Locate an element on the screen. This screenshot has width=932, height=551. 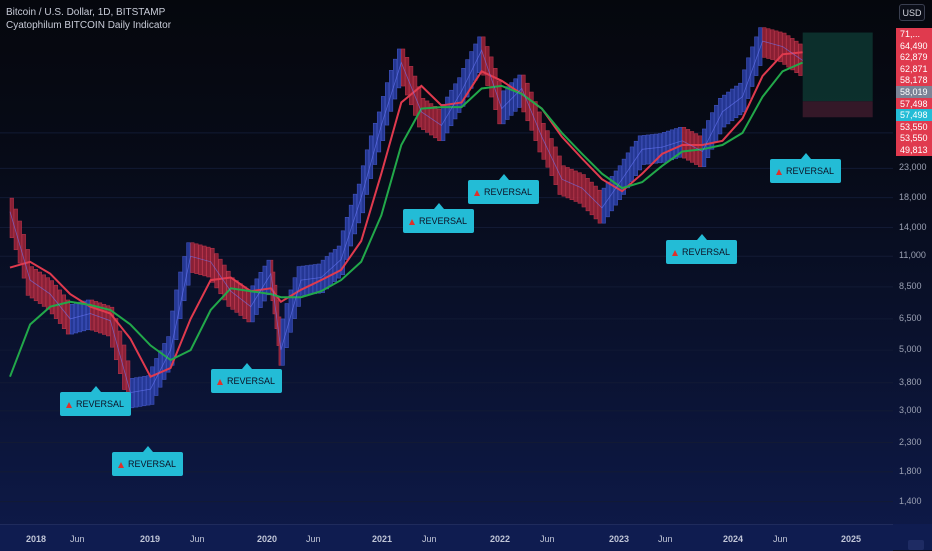
time-tick-label: 2018 is located at coordinates (36, 539).